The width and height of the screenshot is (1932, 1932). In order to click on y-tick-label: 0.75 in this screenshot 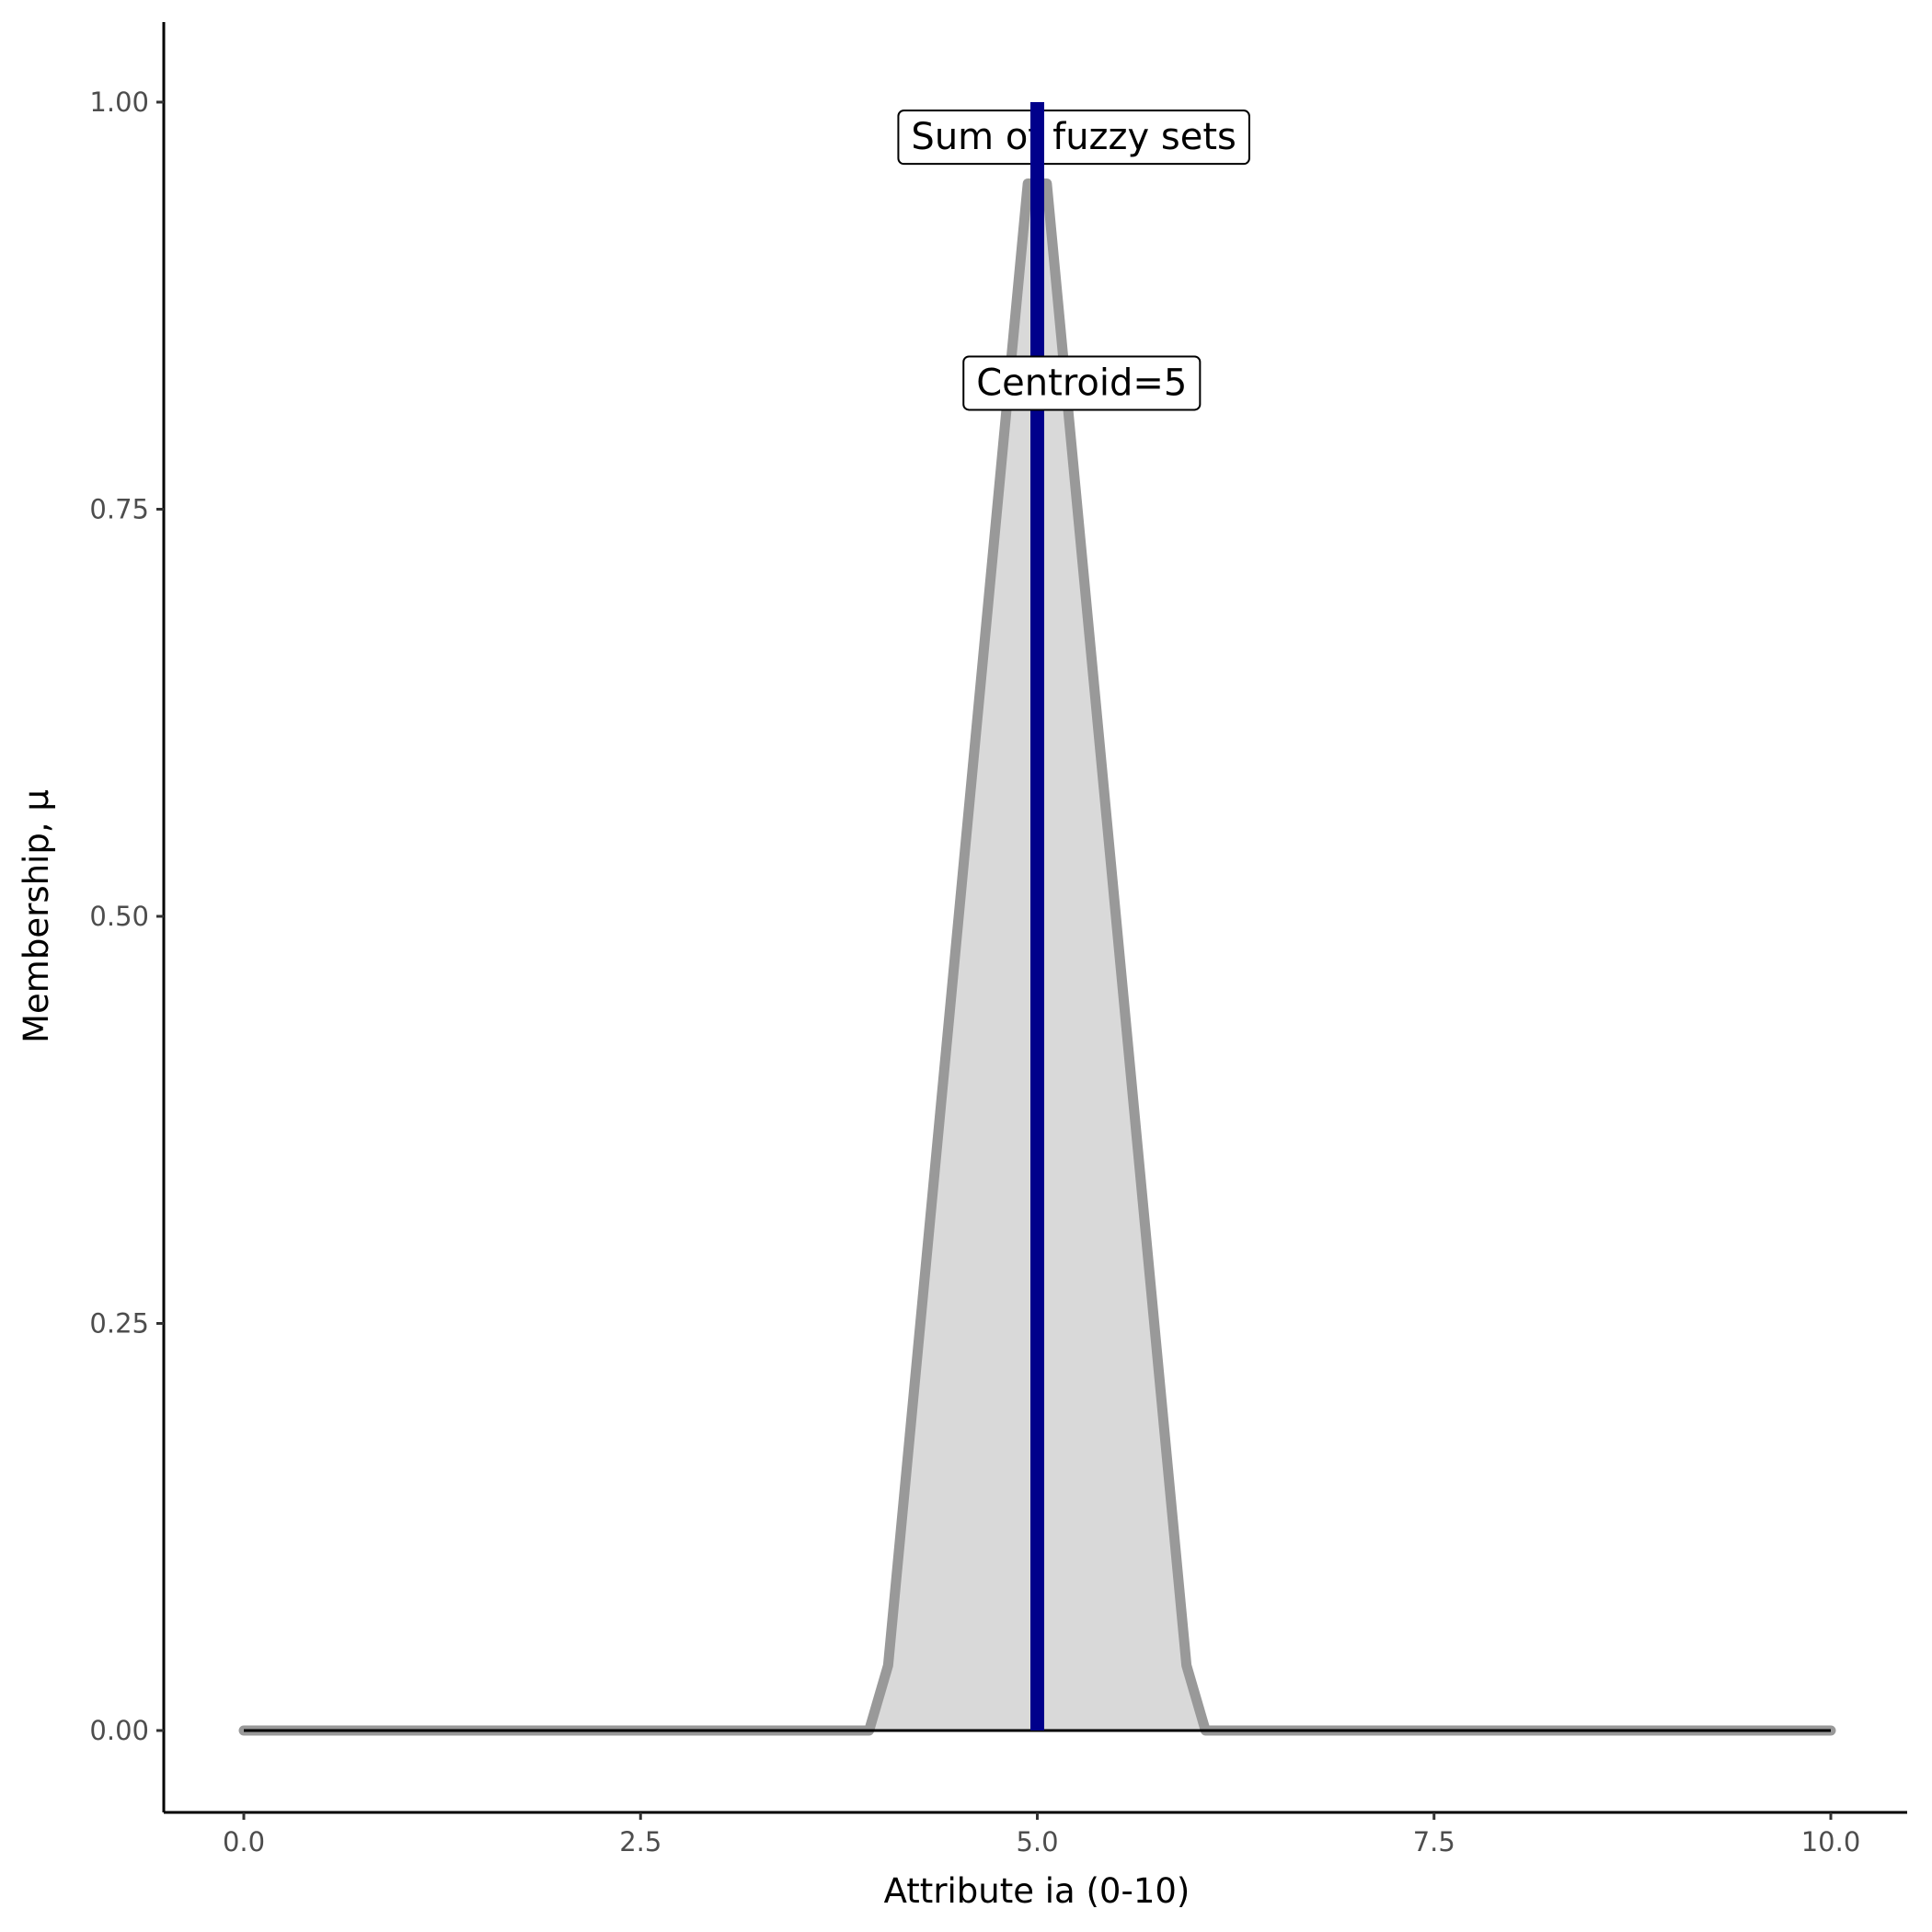, I will do `click(119, 509)`.